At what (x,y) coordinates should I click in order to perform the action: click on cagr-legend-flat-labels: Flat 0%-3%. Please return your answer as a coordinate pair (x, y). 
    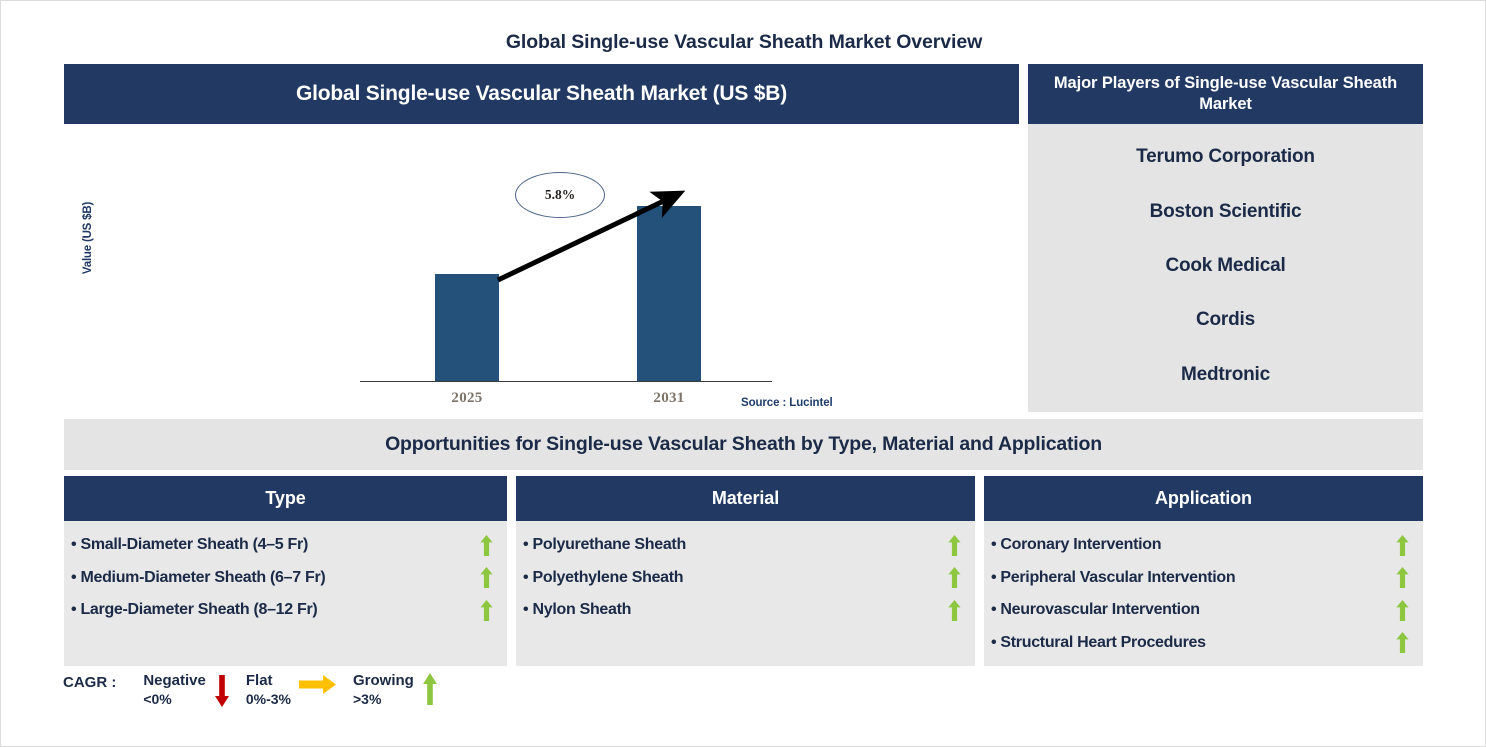
    Looking at the image, I should click on (268, 690).